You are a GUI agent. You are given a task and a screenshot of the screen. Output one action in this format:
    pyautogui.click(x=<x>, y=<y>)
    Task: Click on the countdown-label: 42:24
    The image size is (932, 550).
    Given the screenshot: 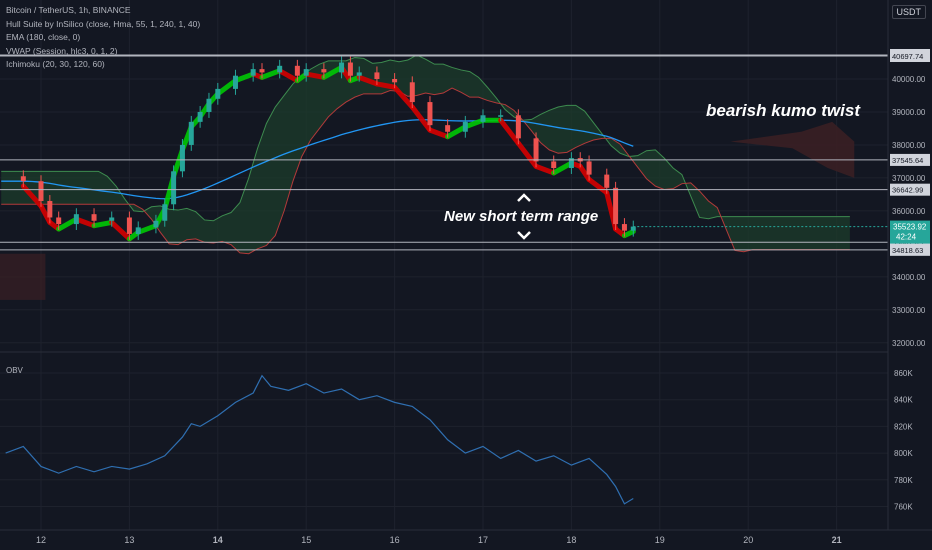 What is the action you would take?
    pyautogui.click(x=906, y=237)
    